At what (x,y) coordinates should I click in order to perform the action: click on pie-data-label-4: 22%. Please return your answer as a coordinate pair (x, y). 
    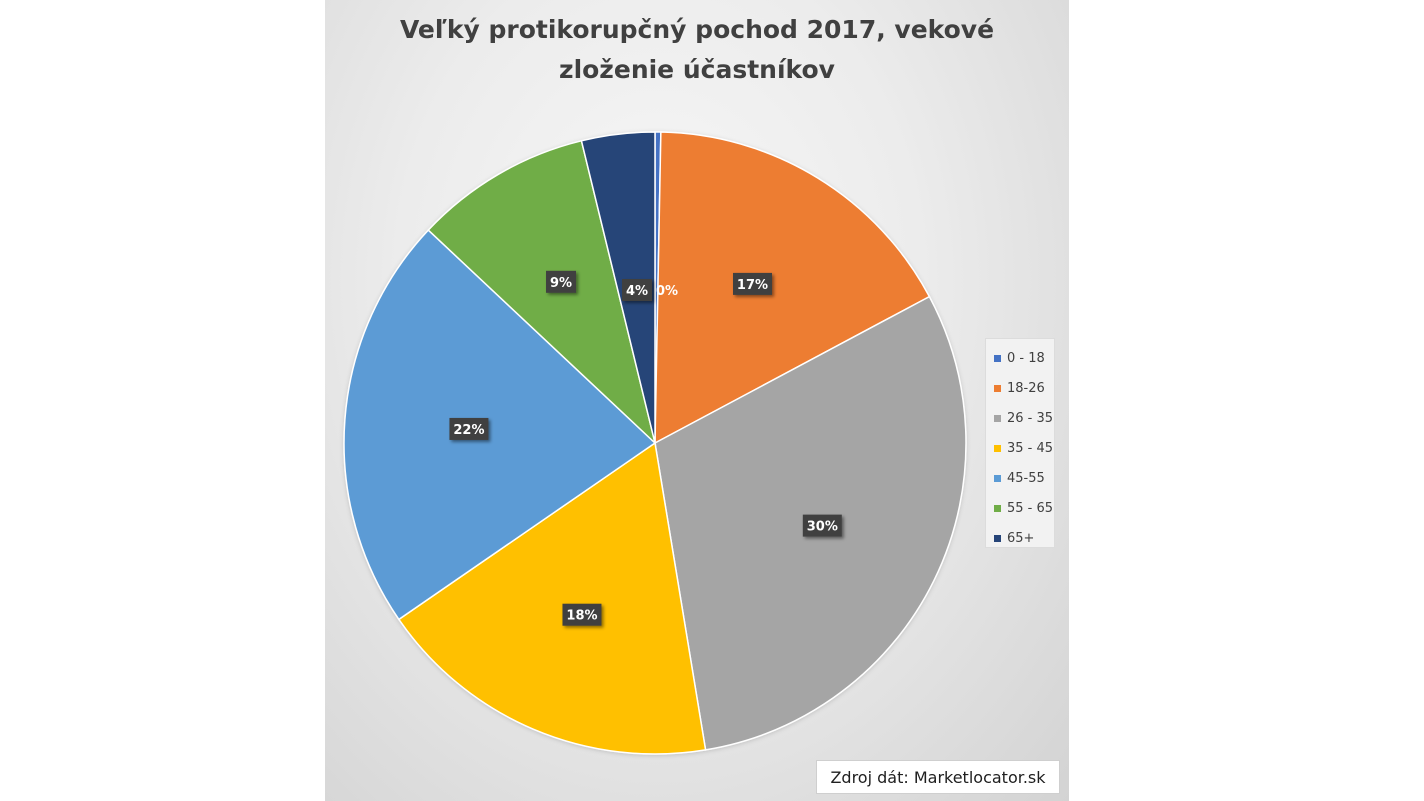
    Looking at the image, I should click on (469, 428).